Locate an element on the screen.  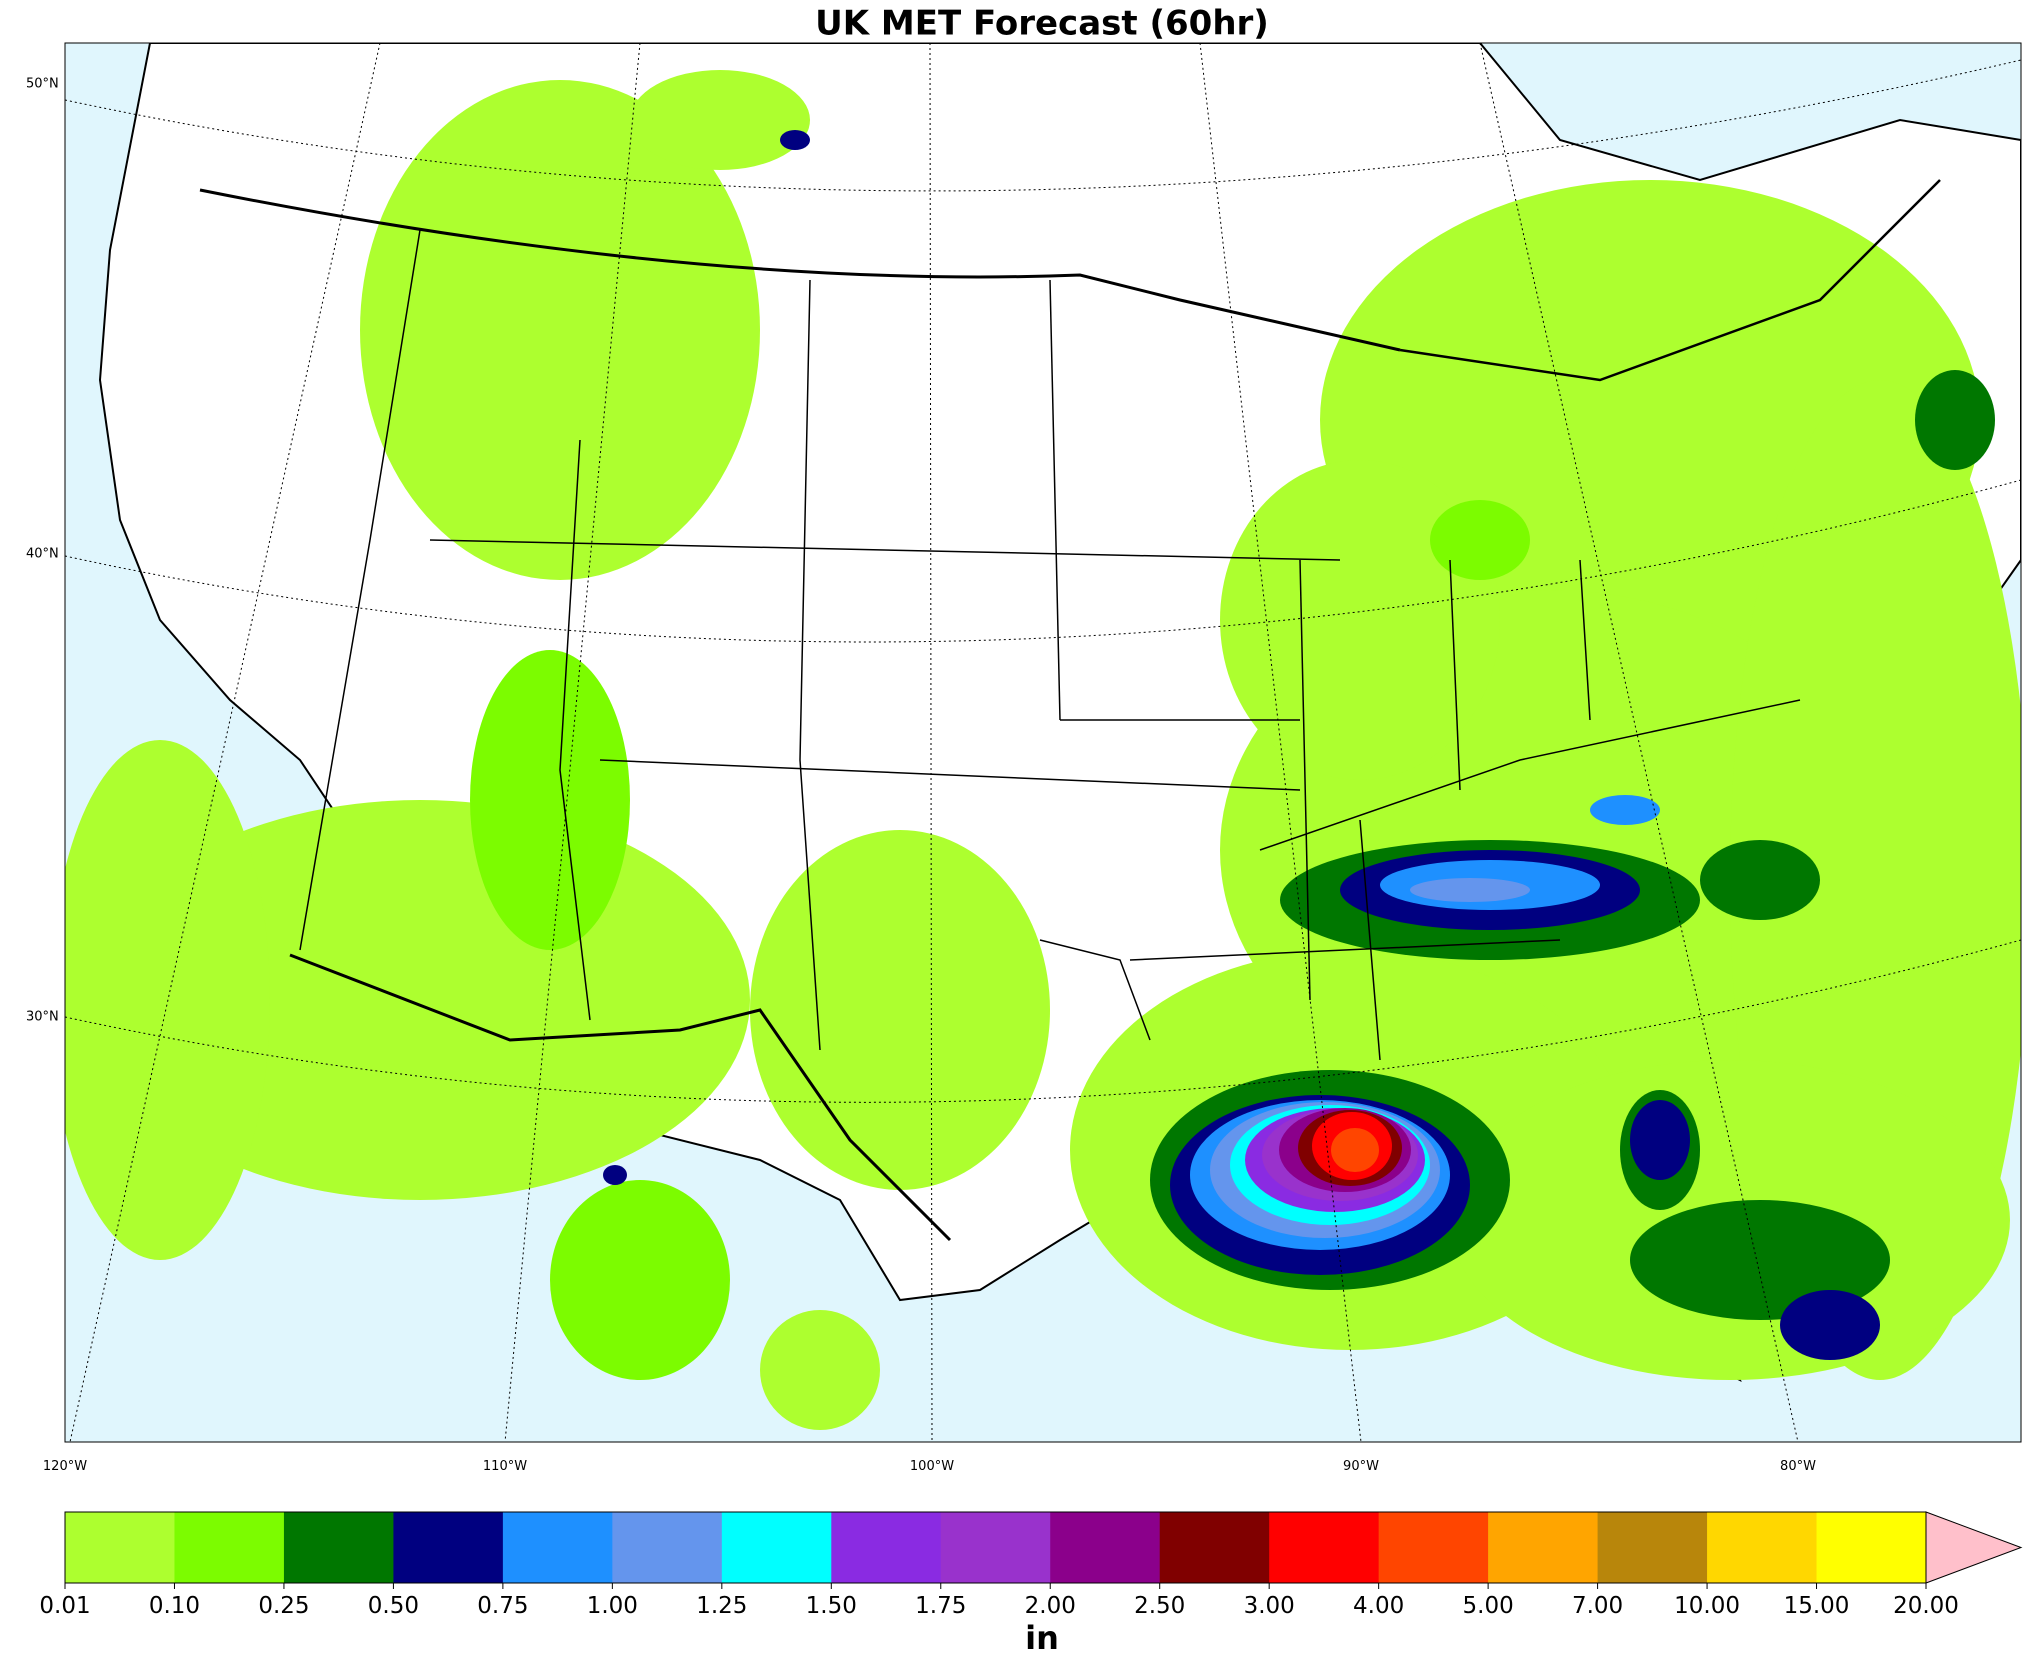
title: UK MET Forecast (60hr) is located at coordinates (1042, 24).